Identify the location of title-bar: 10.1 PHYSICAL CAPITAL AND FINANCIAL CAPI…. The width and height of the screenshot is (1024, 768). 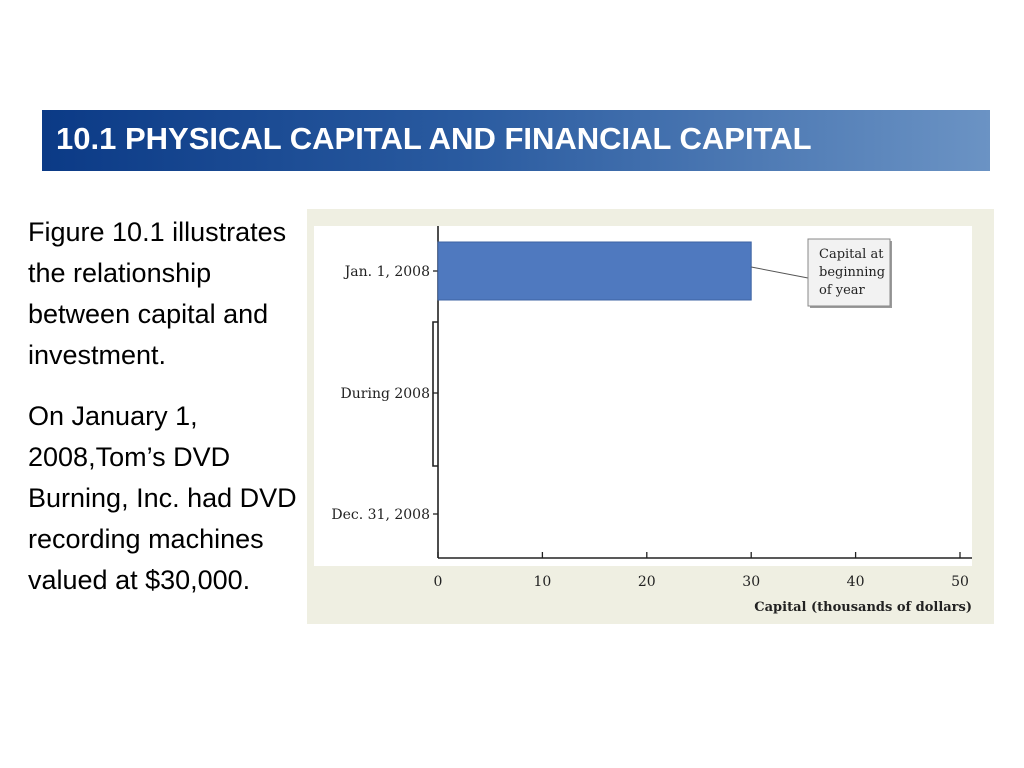
(516, 140).